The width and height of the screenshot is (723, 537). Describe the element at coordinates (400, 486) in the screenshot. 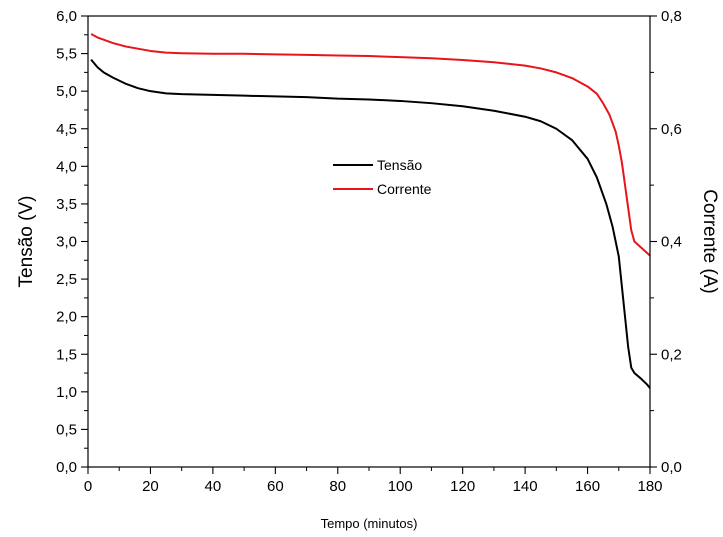

I see `x-tick-label: 100` at that location.